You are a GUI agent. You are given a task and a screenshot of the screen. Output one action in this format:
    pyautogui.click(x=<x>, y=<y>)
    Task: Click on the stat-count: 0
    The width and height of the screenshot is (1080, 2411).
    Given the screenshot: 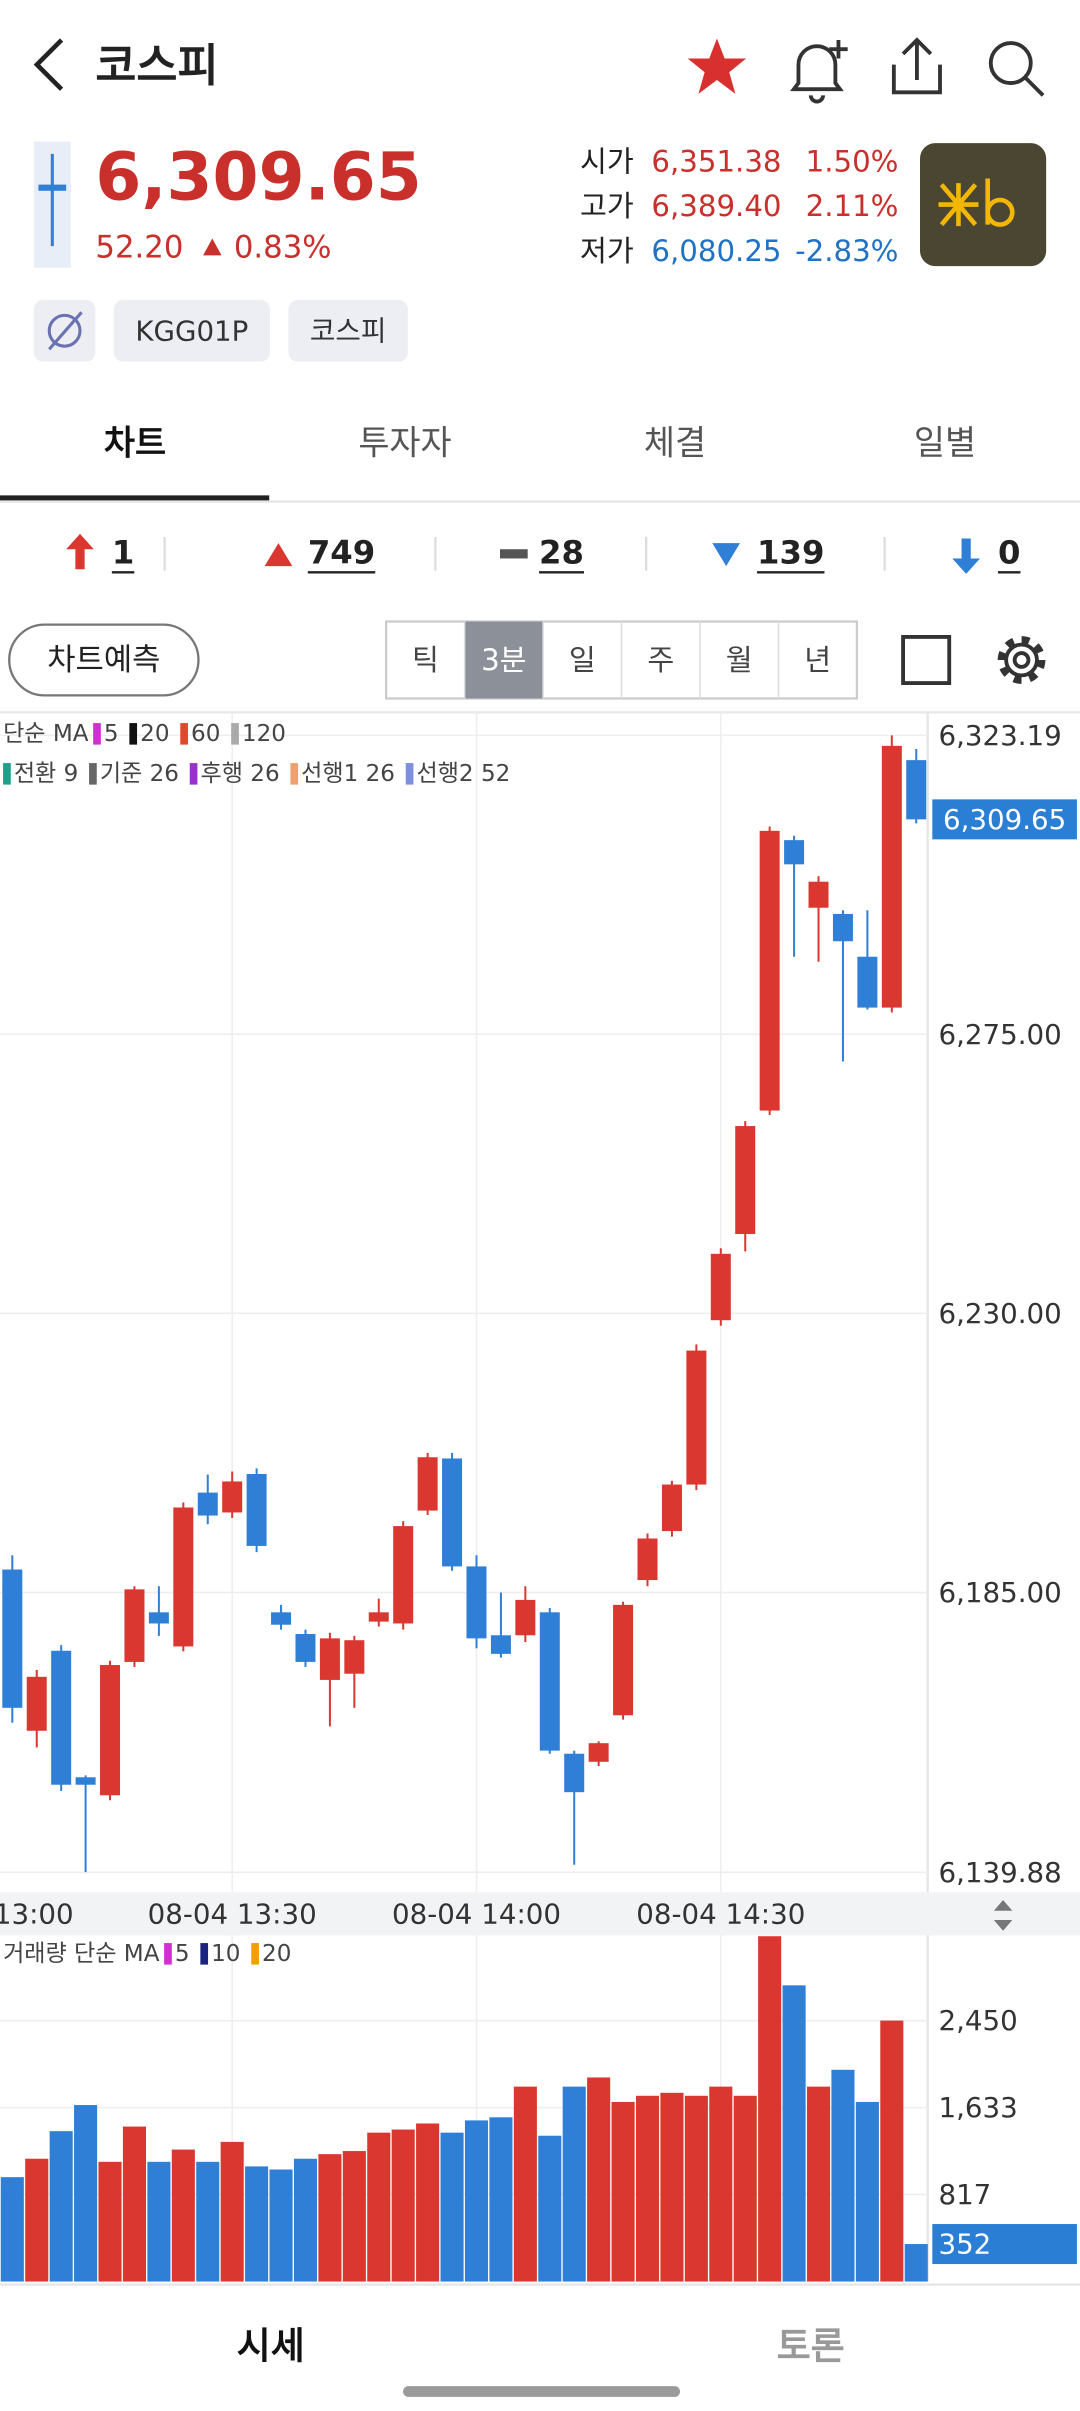 What is the action you would take?
    pyautogui.click(x=1009, y=552)
    